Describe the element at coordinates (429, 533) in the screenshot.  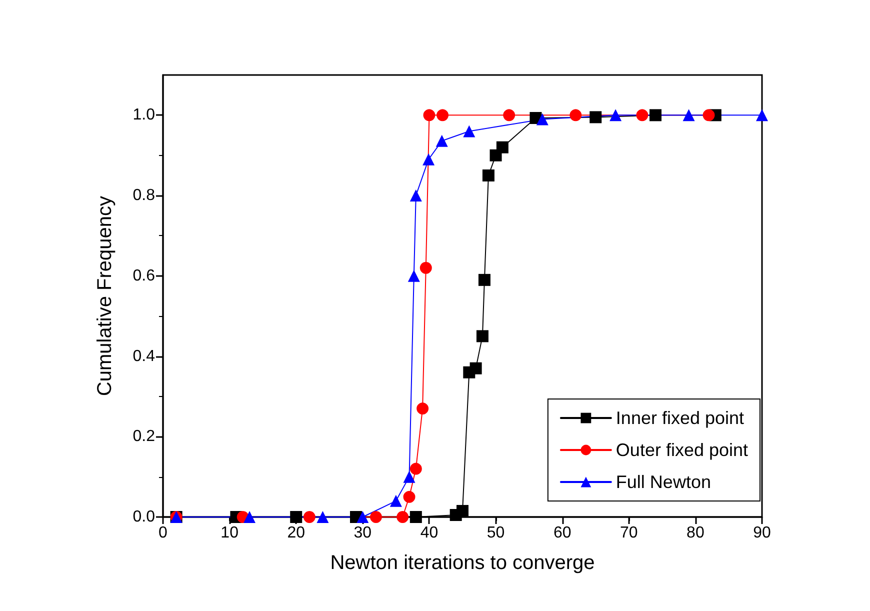
I see `x-tick-label: 40` at that location.